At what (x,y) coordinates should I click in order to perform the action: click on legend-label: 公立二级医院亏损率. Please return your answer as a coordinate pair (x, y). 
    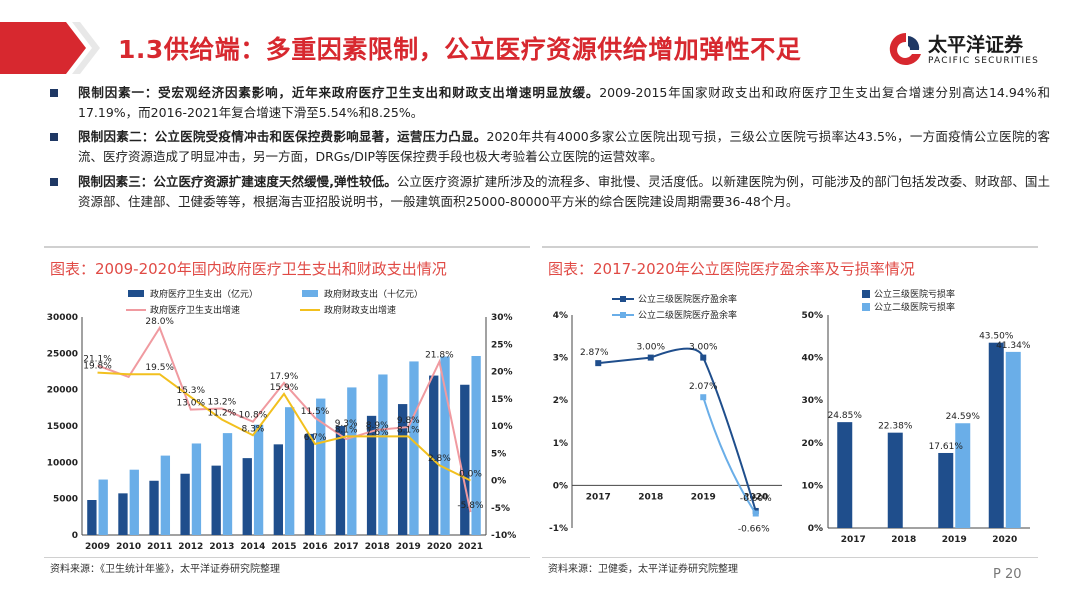
    Looking at the image, I should click on (914, 307).